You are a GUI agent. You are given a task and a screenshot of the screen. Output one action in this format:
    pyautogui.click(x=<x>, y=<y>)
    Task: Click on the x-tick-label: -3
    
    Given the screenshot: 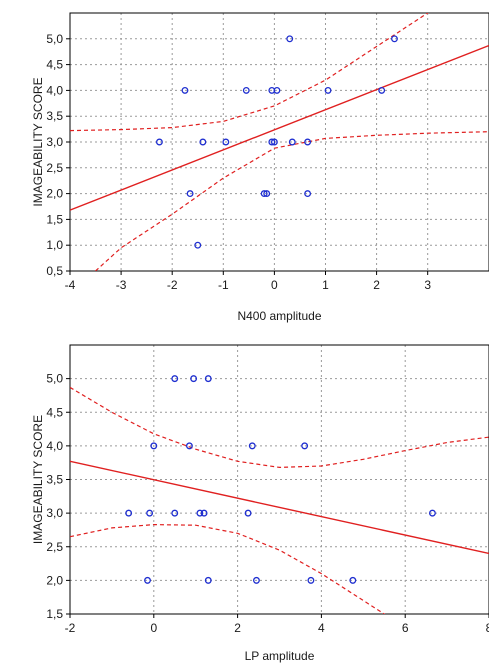 What is the action you would take?
    pyautogui.click(x=121, y=285)
    